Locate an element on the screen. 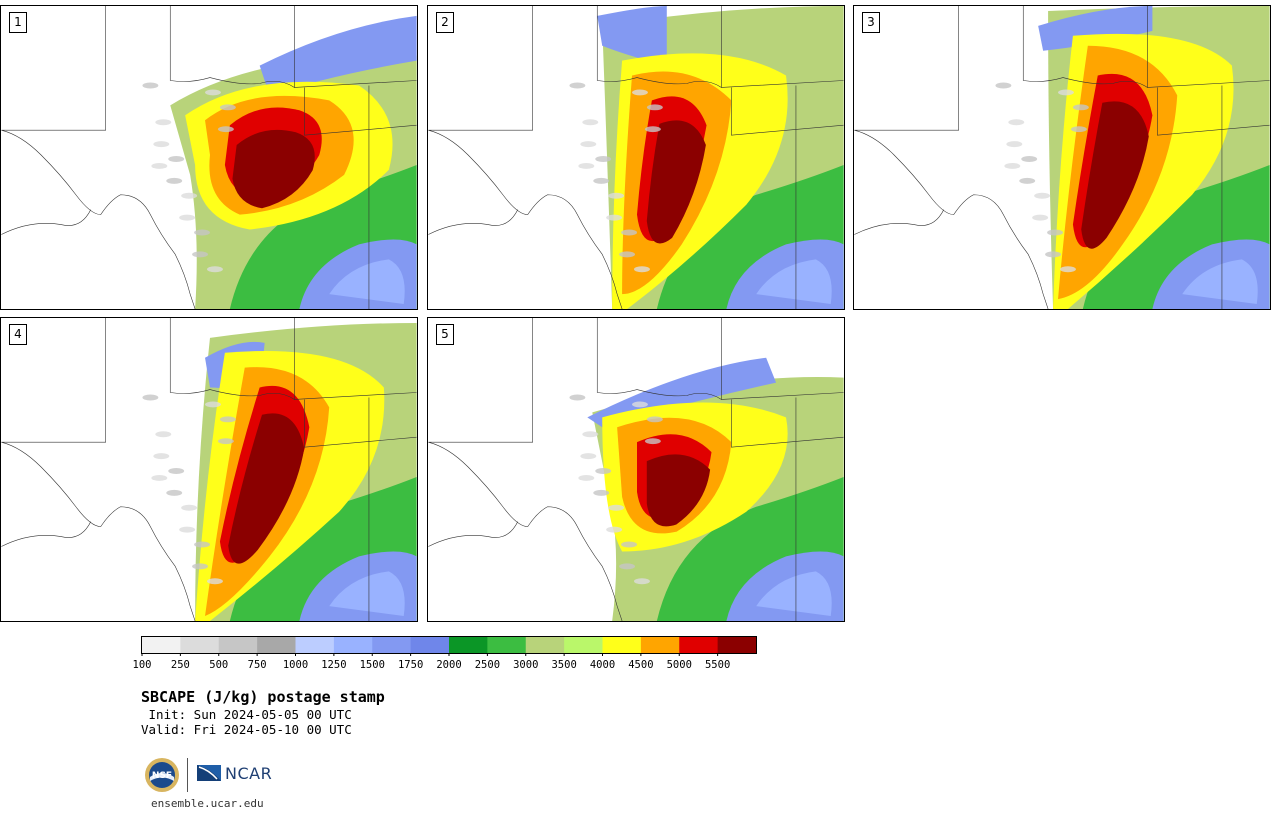 The width and height of the screenshot is (1280, 815). colorbar-tick-label: 100 is located at coordinates (142, 665).